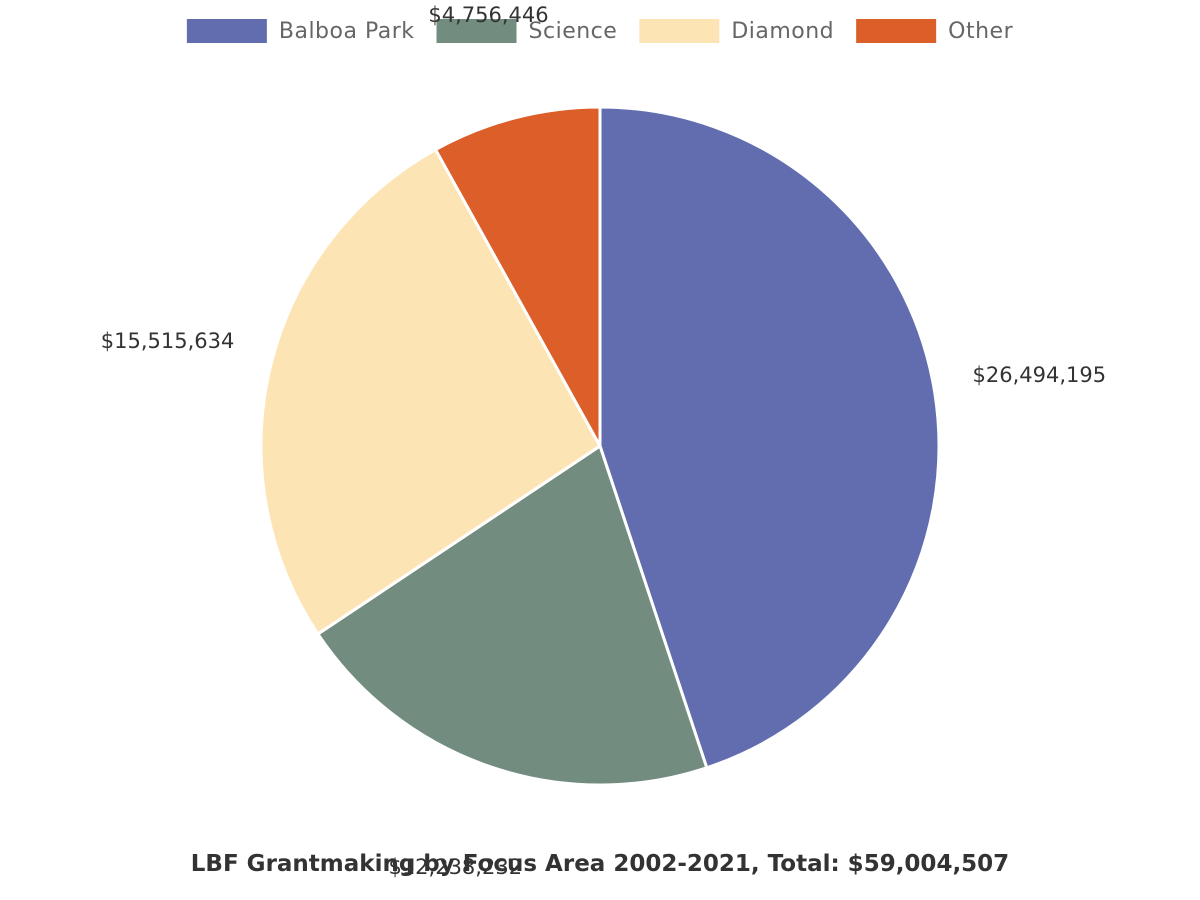 The image size is (1200, 900). I want to click on legend-swatch-diamond, so click(679, 31).